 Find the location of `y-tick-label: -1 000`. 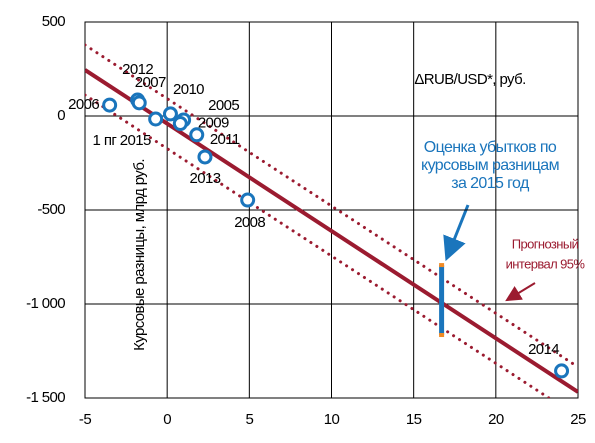

y-tick-label: -1 000 is located at coordinates (45, 303).